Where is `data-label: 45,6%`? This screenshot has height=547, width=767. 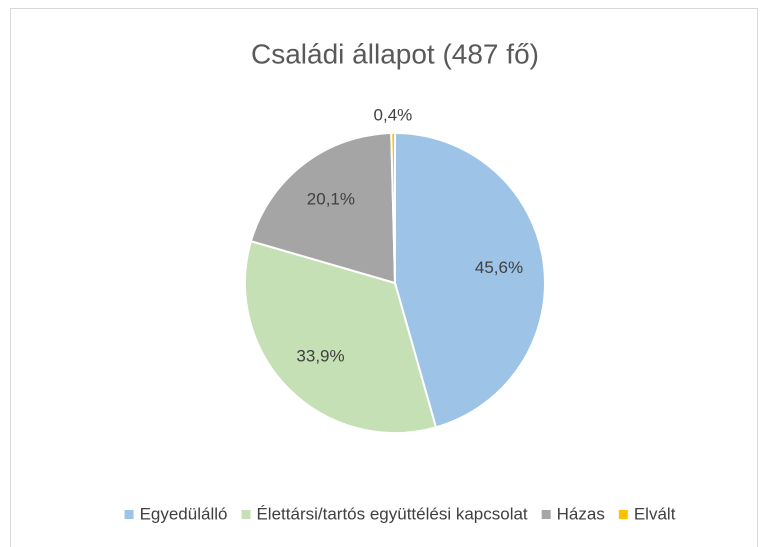
data-label: 45,6% is located at coordinates (499, 267).